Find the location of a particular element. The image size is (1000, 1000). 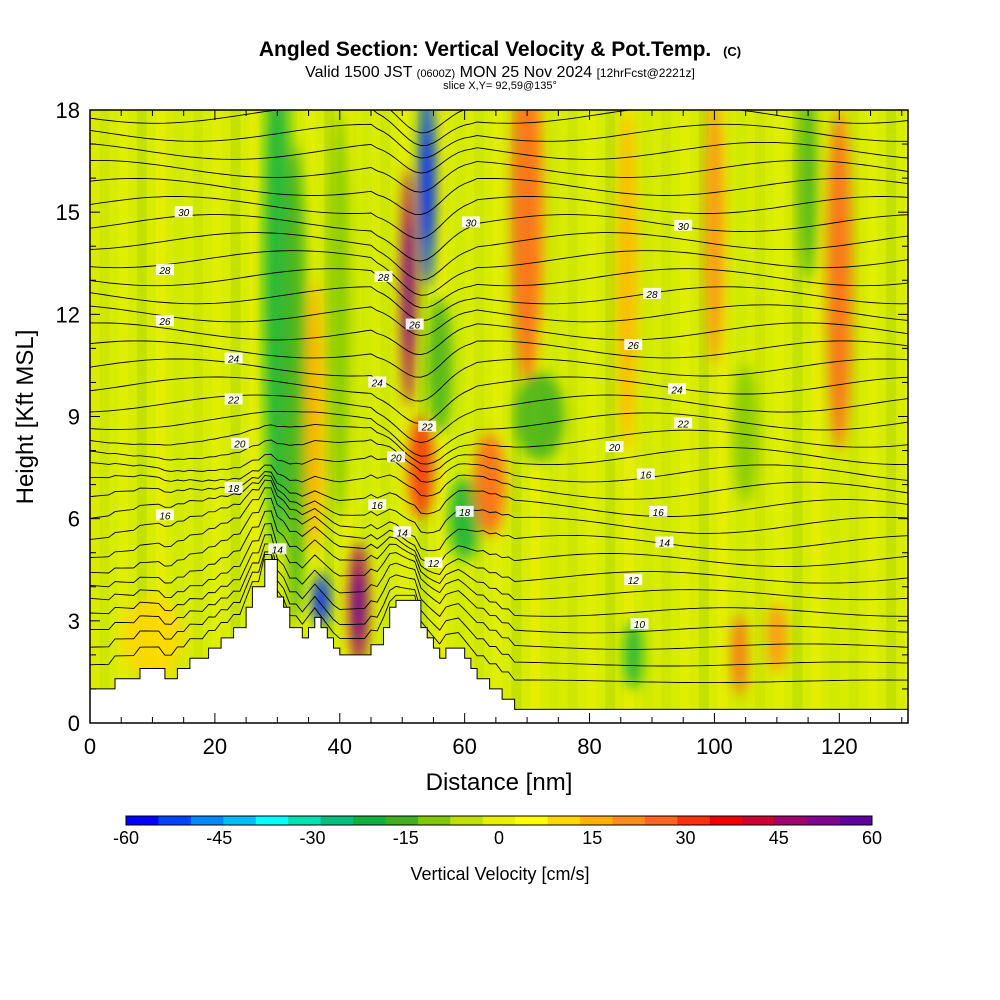

contour-label: 22 is located at coordinates (427, 427).